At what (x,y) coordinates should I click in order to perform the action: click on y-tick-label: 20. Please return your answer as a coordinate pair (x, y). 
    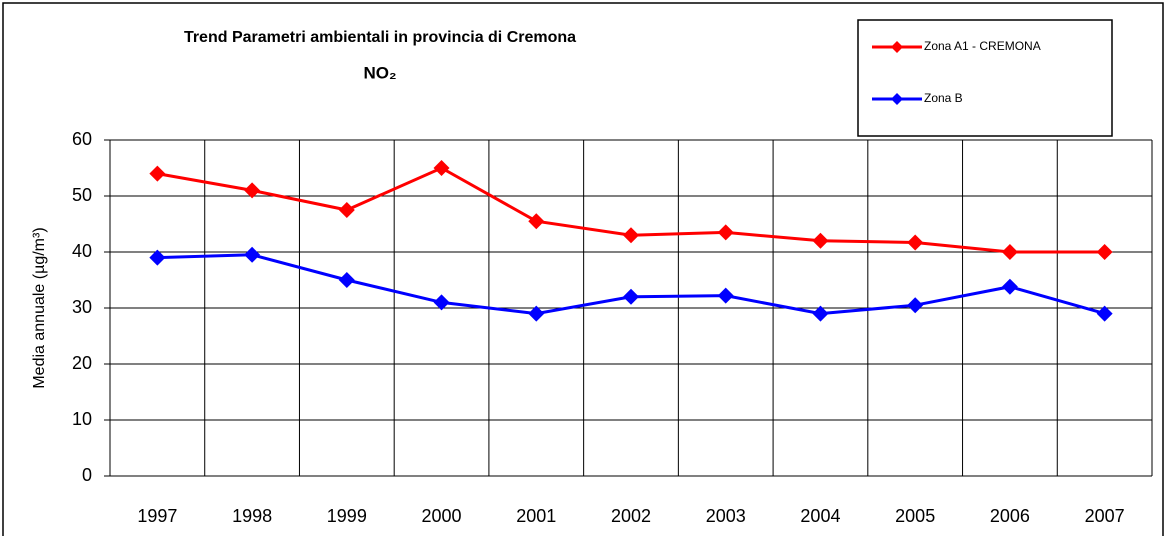
    Looking at the image, I should click on (82, 363).